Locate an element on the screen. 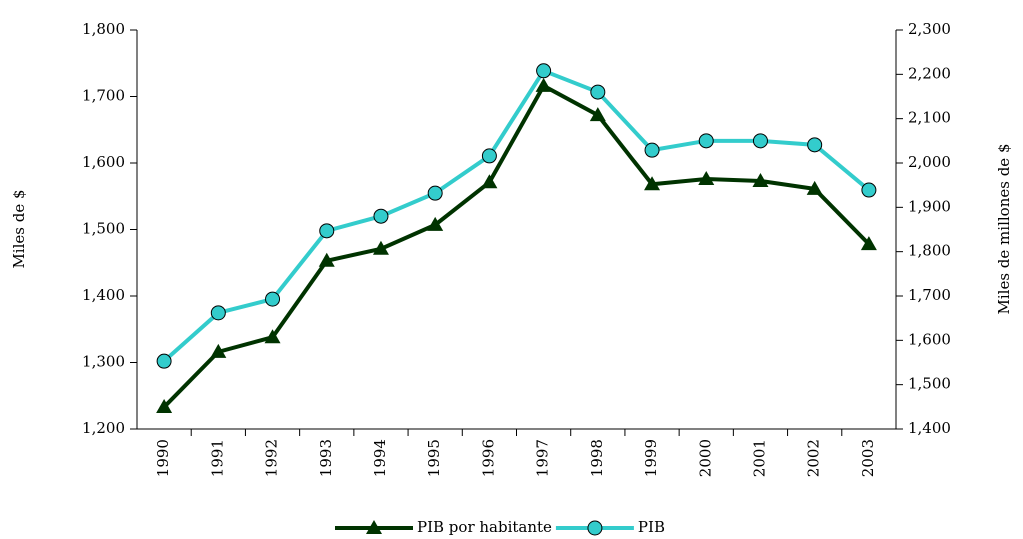 The width and height of the screenshot is (1023, 539). x-tick-label: 2000 is located at coordinates (705, 458).